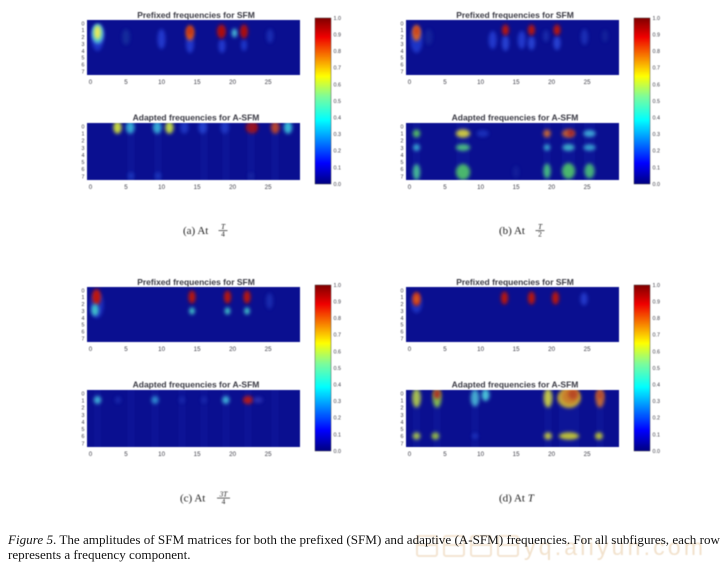  Describe the element at coordinates (657, 85) in the screenshot. I see `svg-text: 0.6` at that location.